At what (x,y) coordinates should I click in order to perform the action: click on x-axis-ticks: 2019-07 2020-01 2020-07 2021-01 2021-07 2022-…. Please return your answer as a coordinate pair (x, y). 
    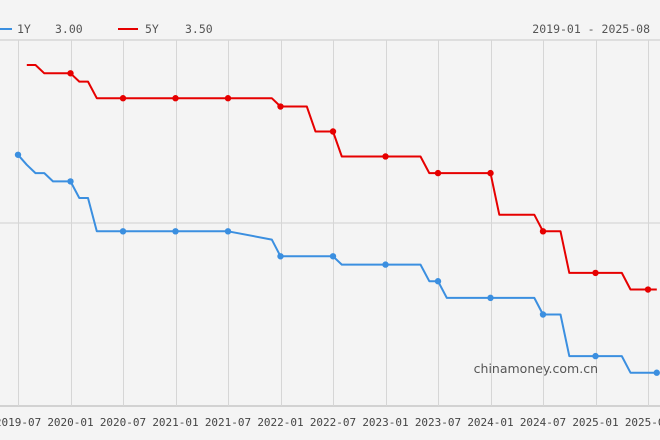
    Looking at the image, I should click on (330, 422).